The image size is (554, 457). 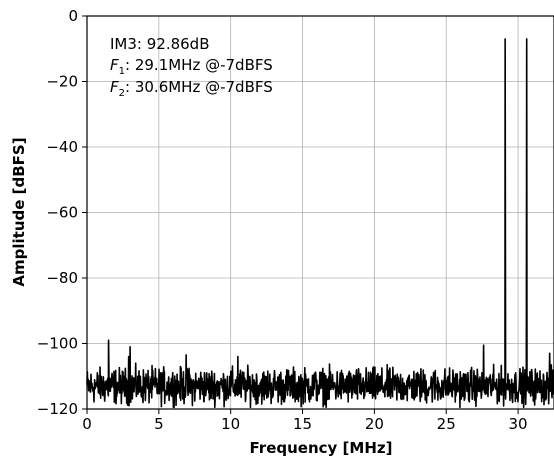 What do you see at coordinates (160, 44) in the screenshot?
I see `annotation-im3: IM3: 92.86dB` at bounding box center [160, 44].